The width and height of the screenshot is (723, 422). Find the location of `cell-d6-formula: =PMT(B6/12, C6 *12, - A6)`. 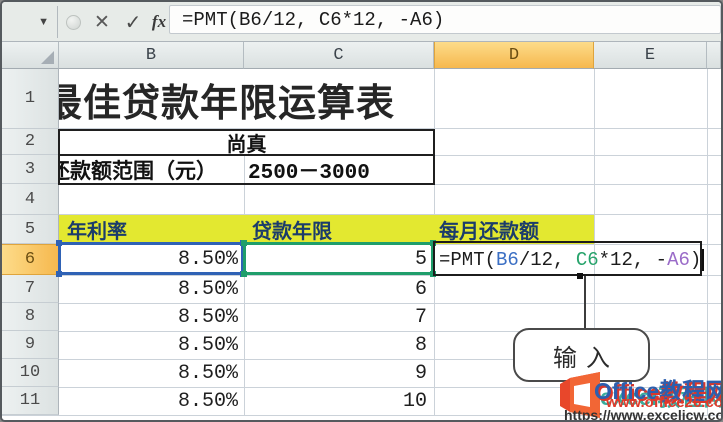

cell-d6-formula: =PMT(B6/12, C6 *12, - A6) is located at coordinates (572, 260).